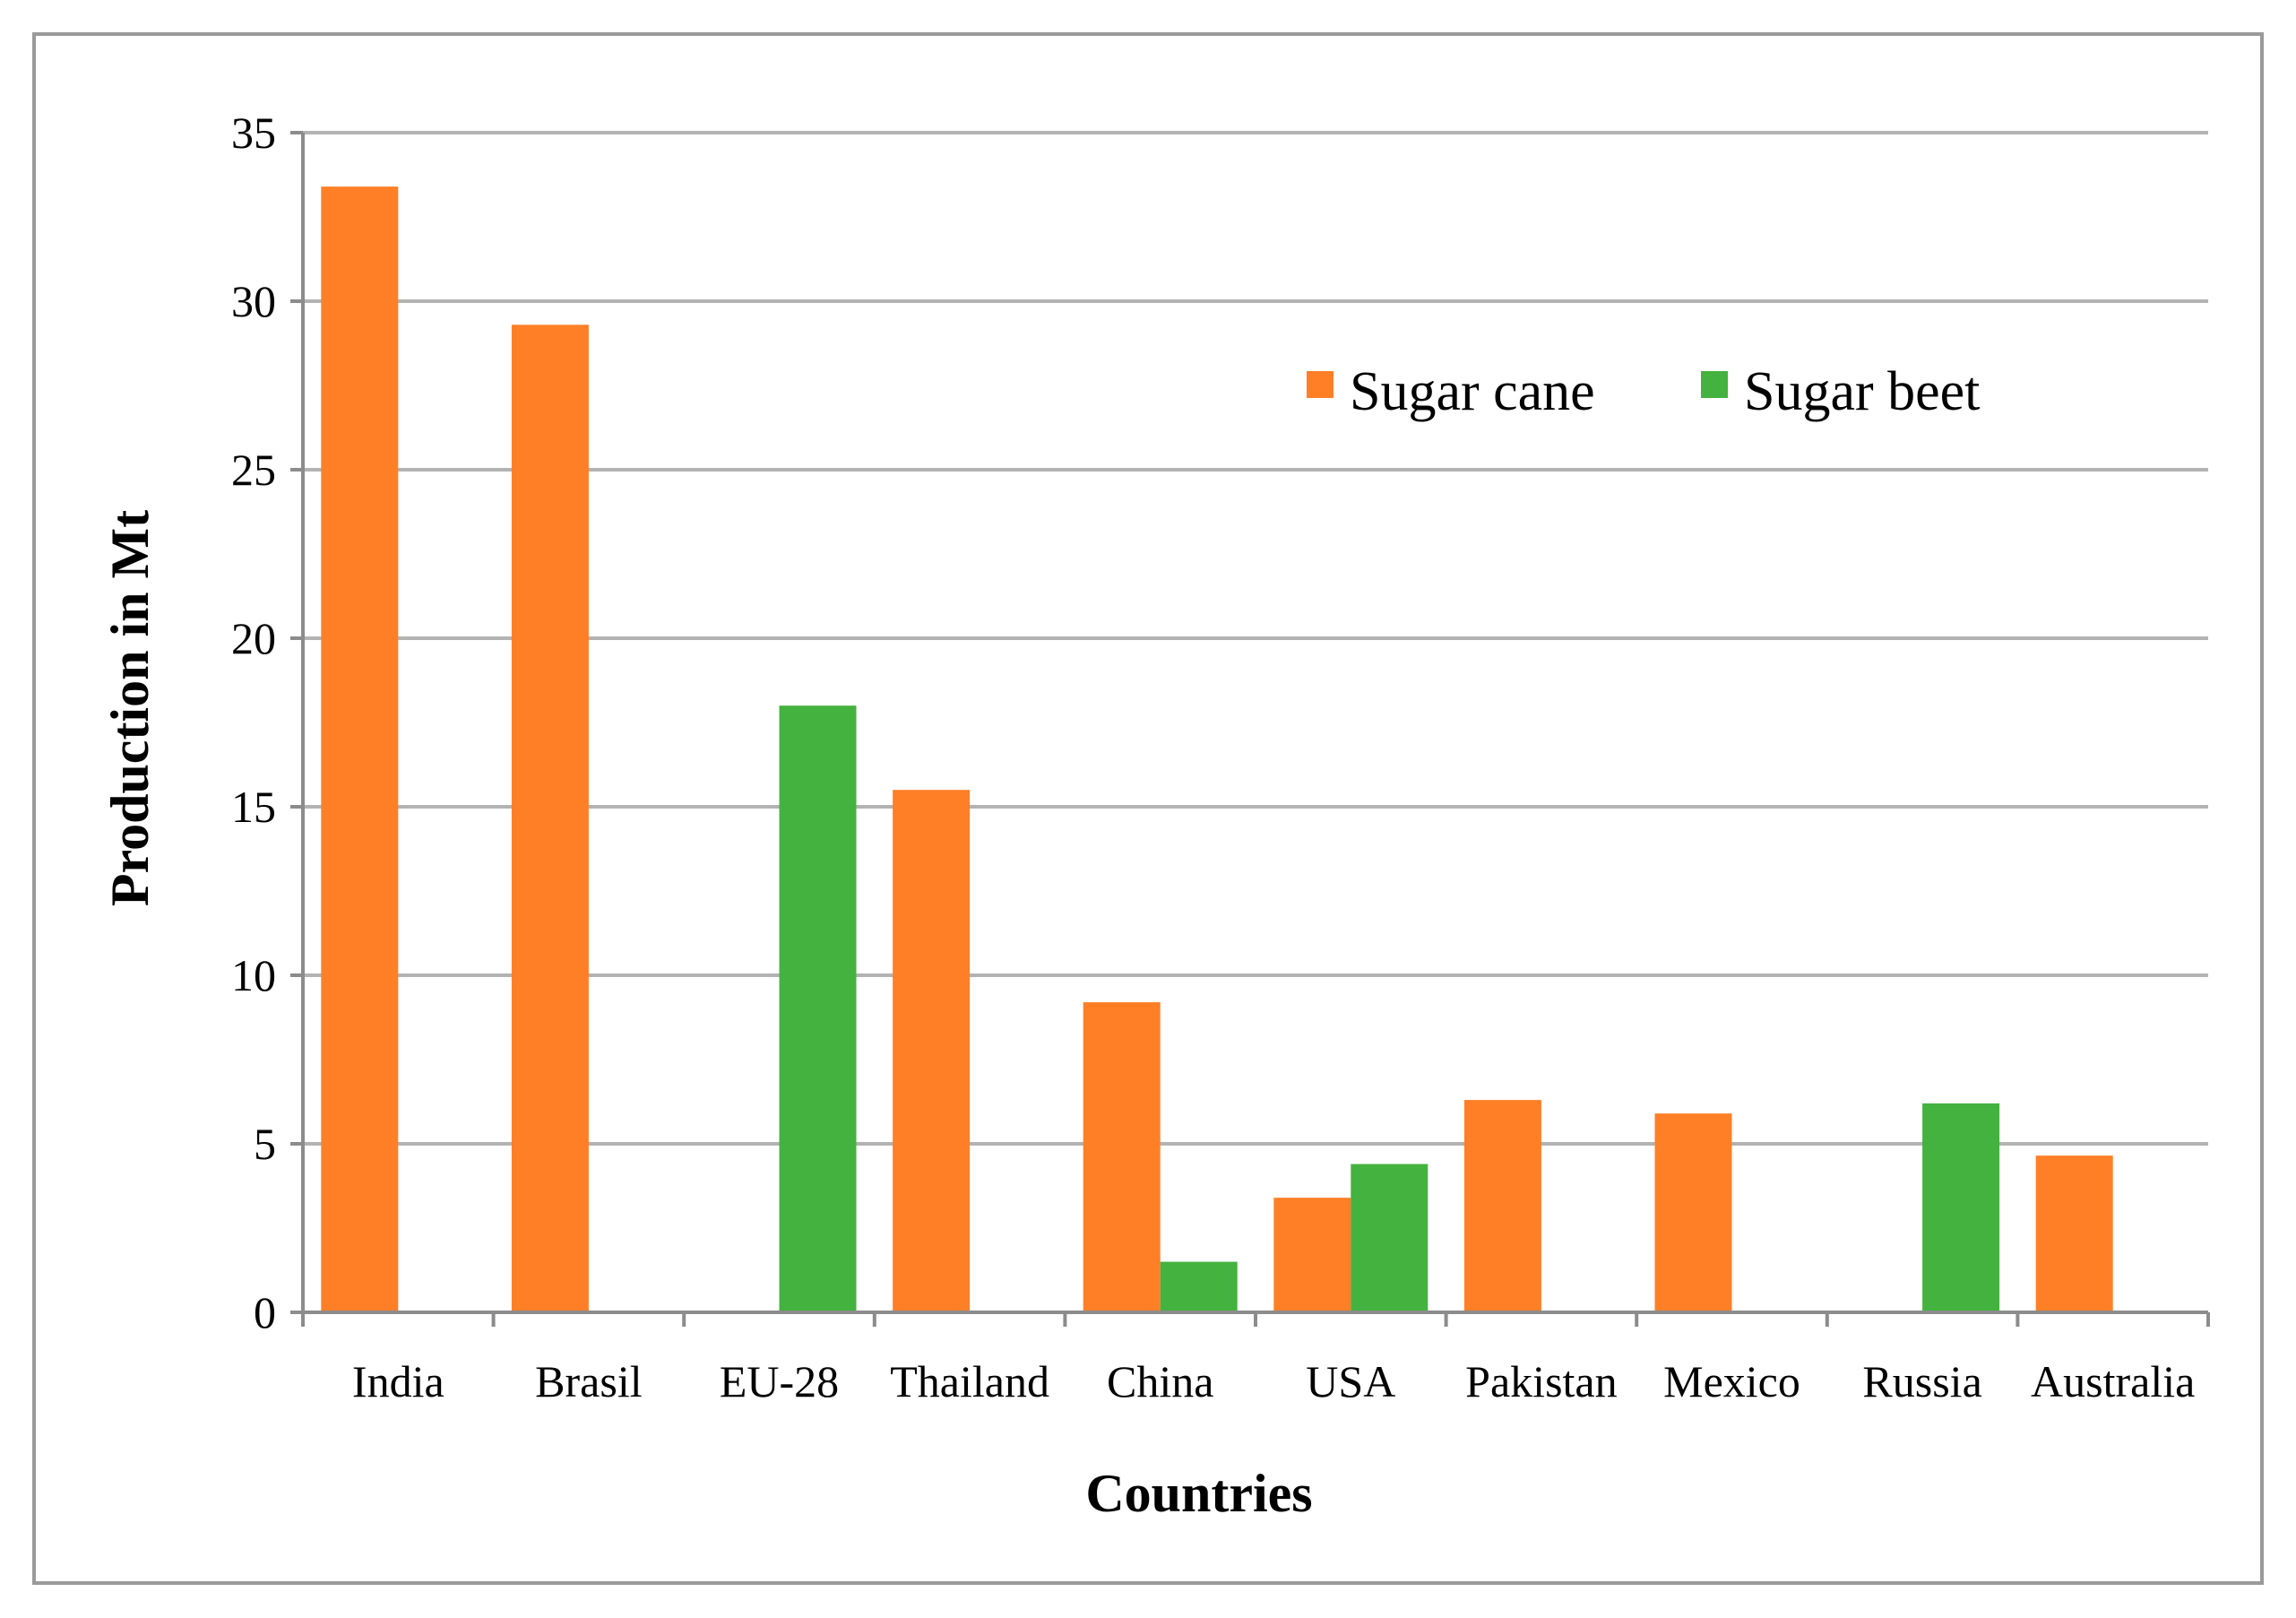 The width and height of the screenshot is (2296, 1618). Describe the element at coordinates (969, 1381) in the screenshot. I see `x-tick-label: Thailand` at that location.